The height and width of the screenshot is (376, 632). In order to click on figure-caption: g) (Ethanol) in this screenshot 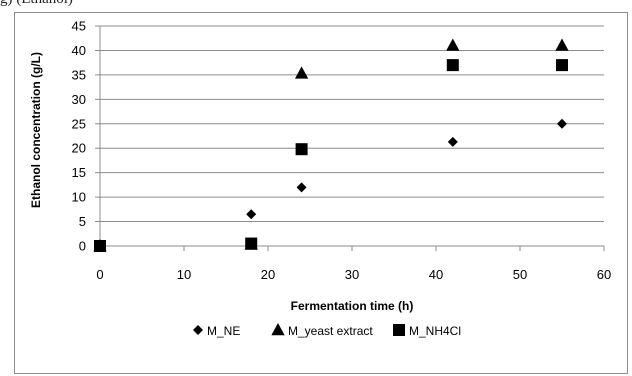, I will do `click(316, 5)`.